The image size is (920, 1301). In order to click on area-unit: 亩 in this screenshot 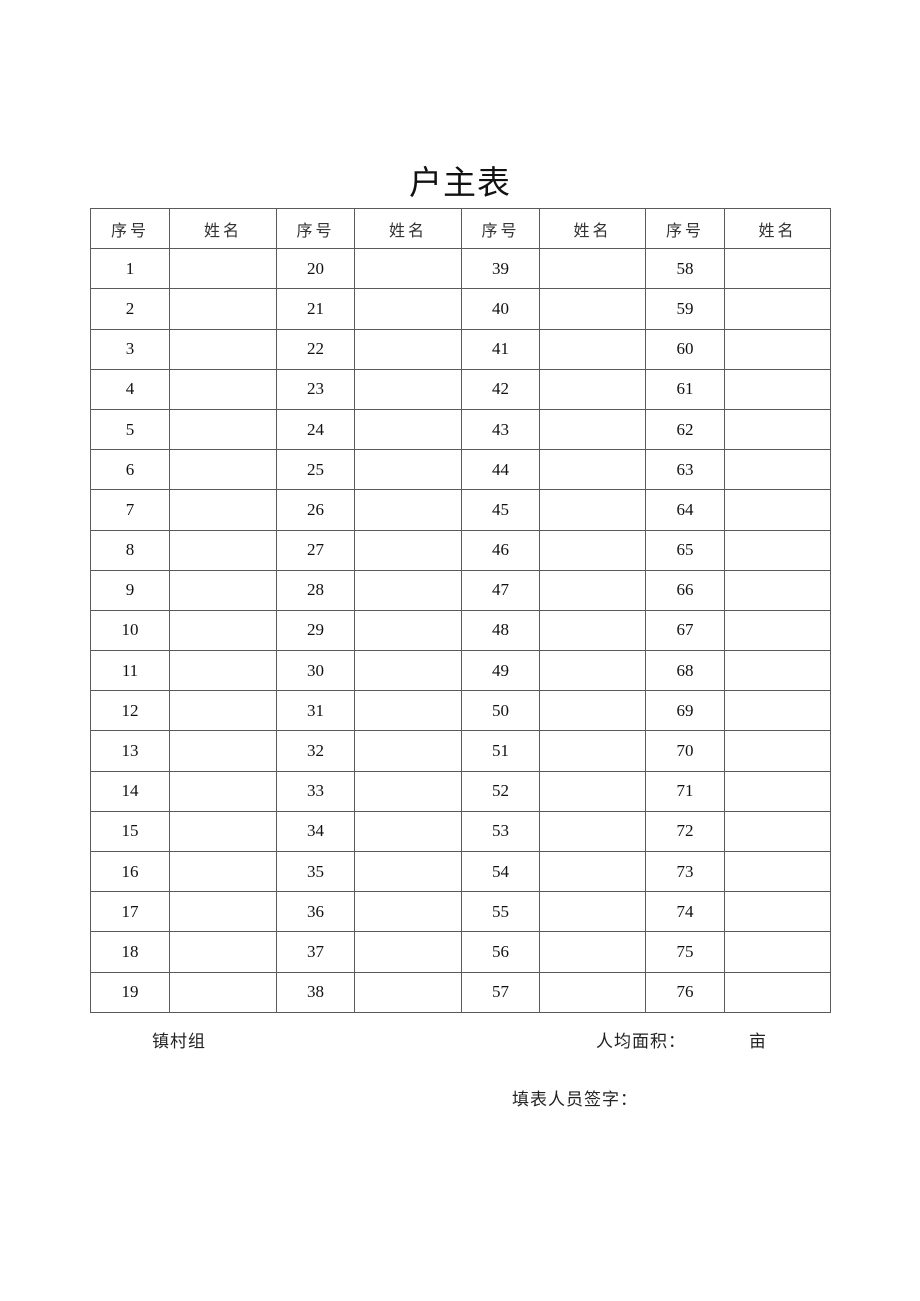, I will do `click(758, 1041)`.